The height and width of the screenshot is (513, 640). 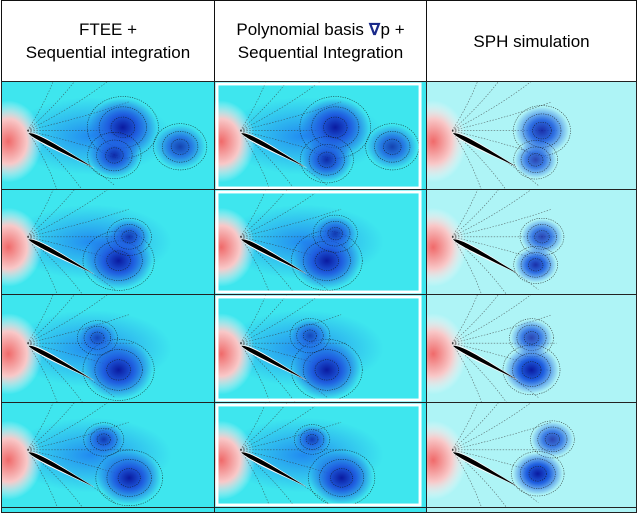 What do you see at coordinates (320, 52) in the screenshot?
I see `header-polynomial-line2: Sequential Integration` at bounding box center [320, 52].